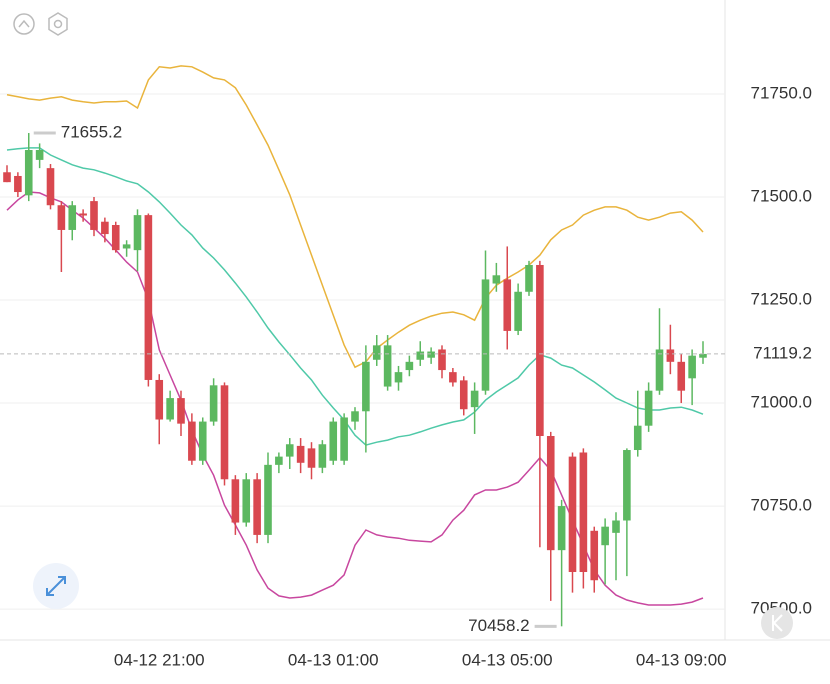 The width and height of the screenshot is (830, 684). I want to click on latest-icon, so click(777, 623).